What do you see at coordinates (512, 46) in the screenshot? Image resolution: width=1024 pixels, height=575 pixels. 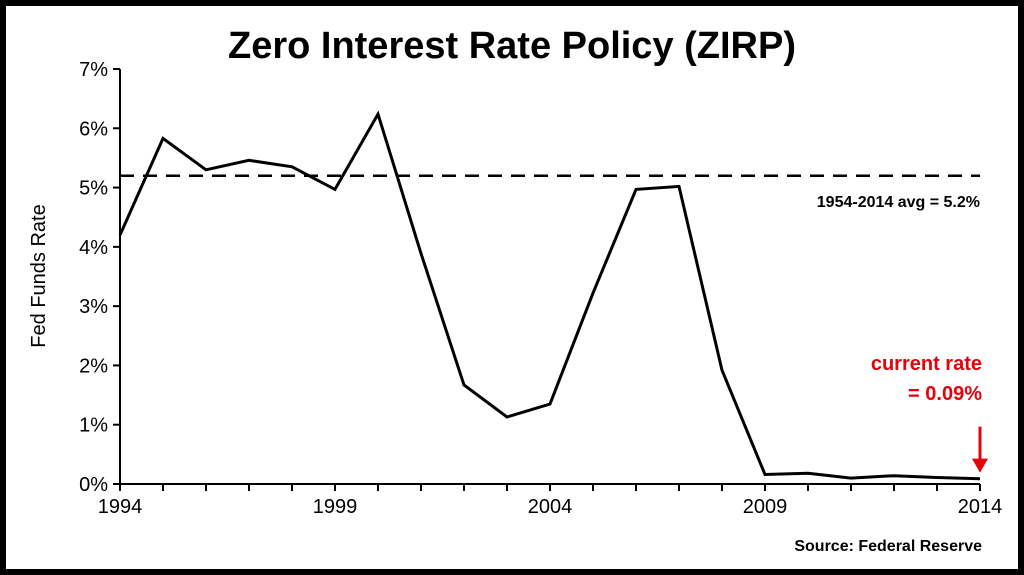 I see `chart-title: Zero Interest Rate Policy (ZIRP)` at bounding box center [512, 46].